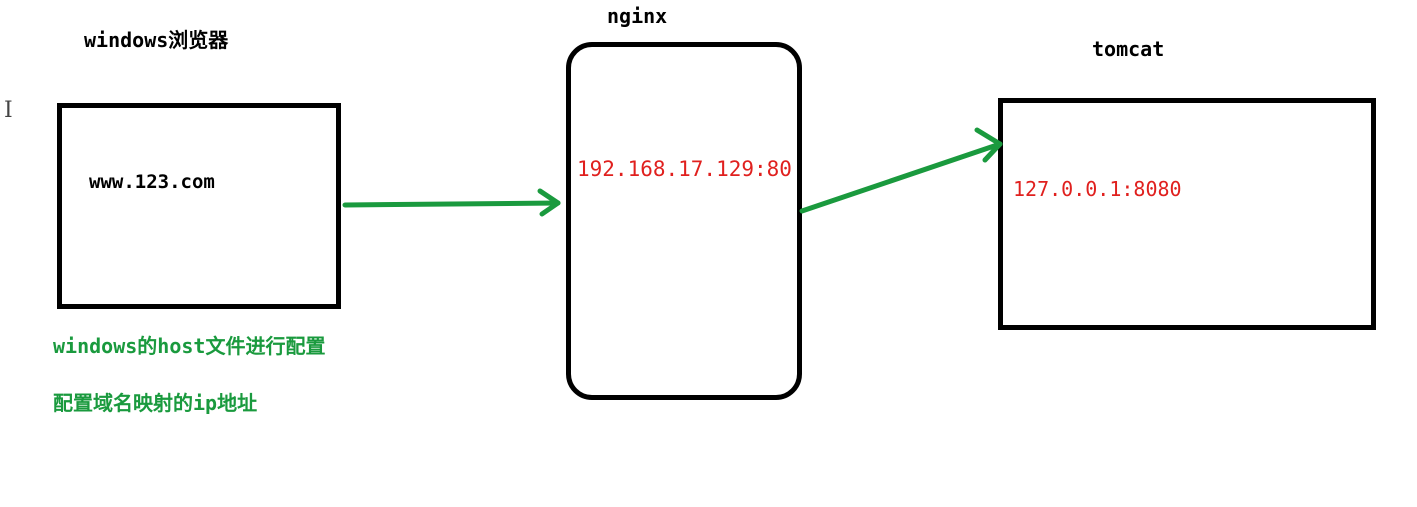  Describe the element at coordinates (451, 202) in the screenshot. I see `browser-to-nginx-arrow` at that location.